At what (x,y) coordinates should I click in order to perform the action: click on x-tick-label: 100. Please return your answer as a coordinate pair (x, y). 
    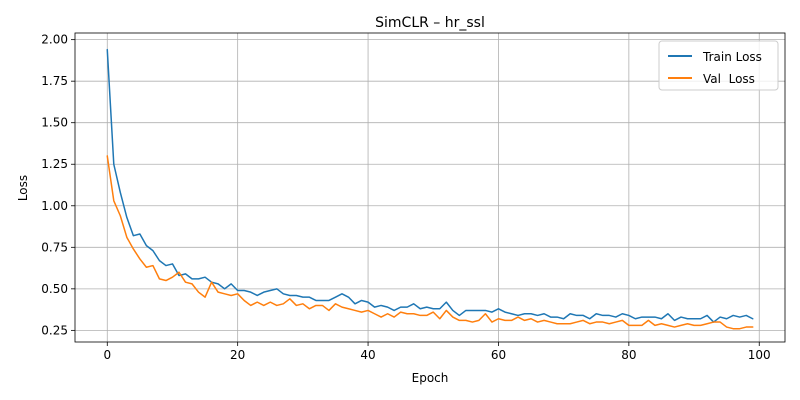
    Looking at the image, I should click on (759, 355).